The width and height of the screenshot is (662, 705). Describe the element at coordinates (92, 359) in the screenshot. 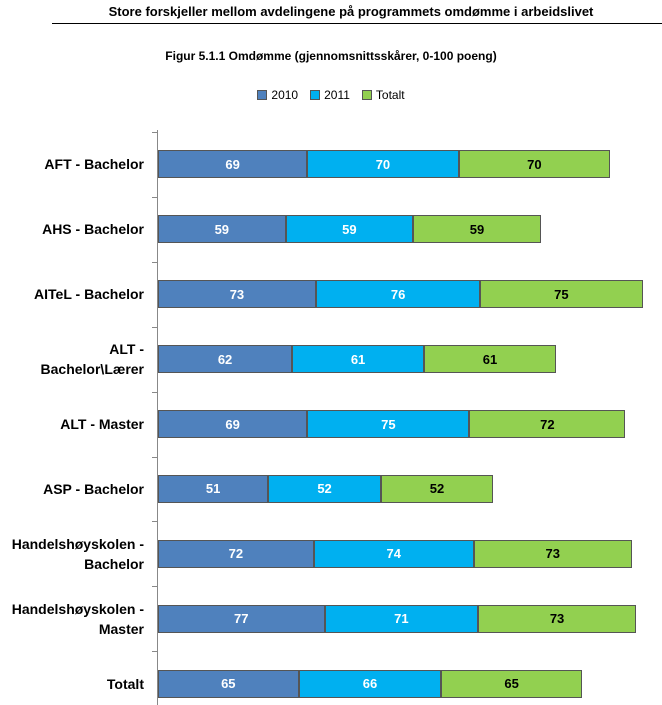

I see `category-label: ALT - Bachelor\Lærer` at that location.